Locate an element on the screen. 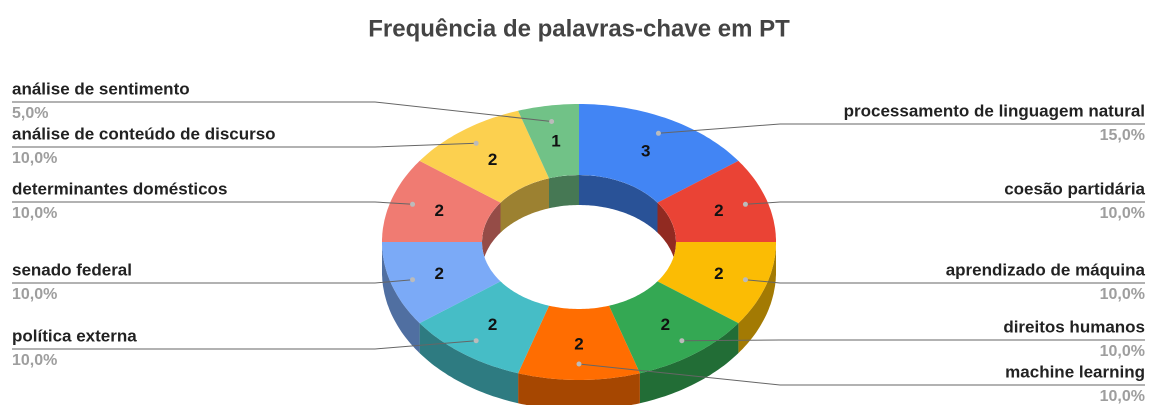 The width and height of the screenshot is (1150, 405). legend-name: machine learning is located at coordinates (1075, 371).